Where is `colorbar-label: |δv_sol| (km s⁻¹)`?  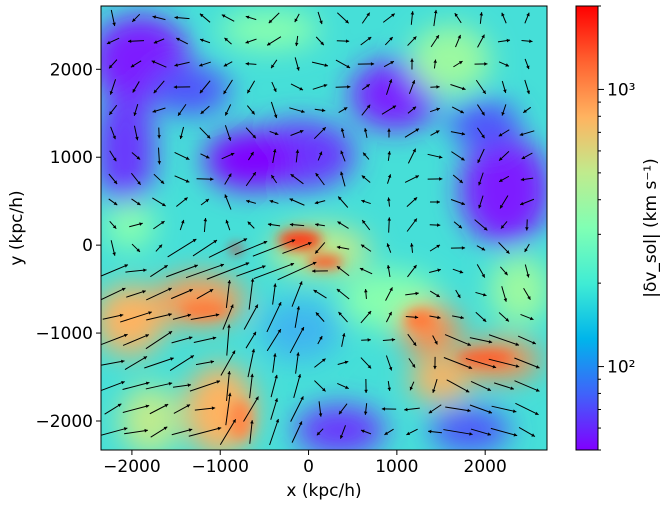
colorbar-label: |δv_sol| (km s⁻¹) is located at coordinates (651, 228).